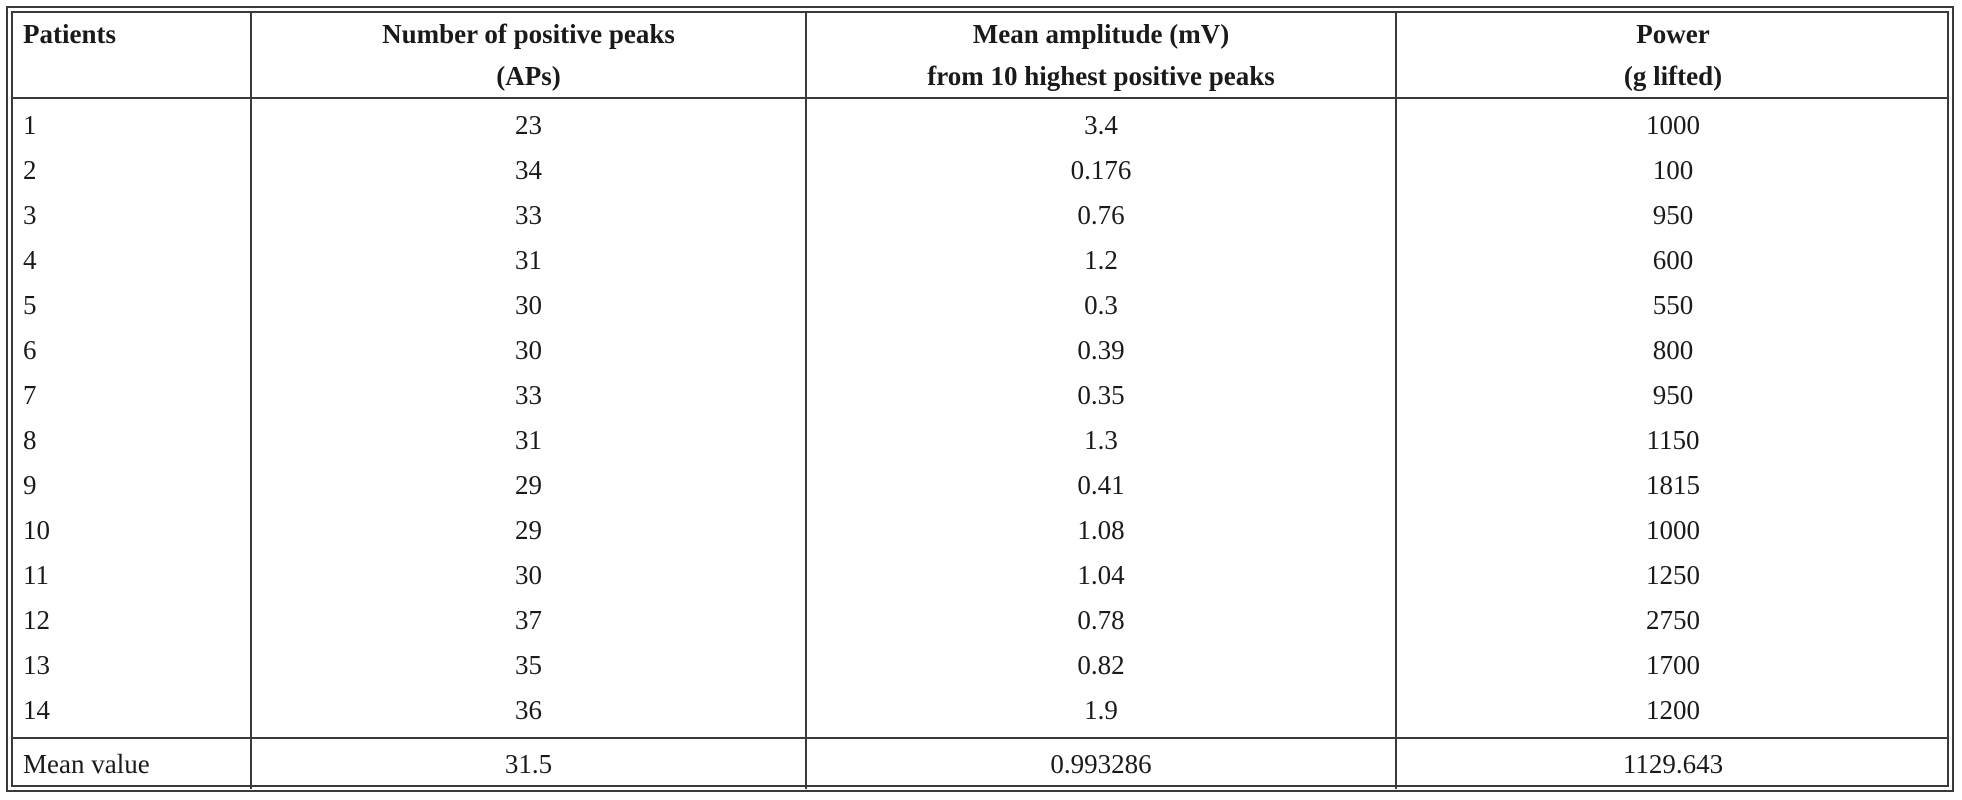 Image resolution: width=1962 pixels, height=800 pixels. Describe the element at coordinates (36, 530) in the screenshot. I see `cell-patient-number: 10` at that location.